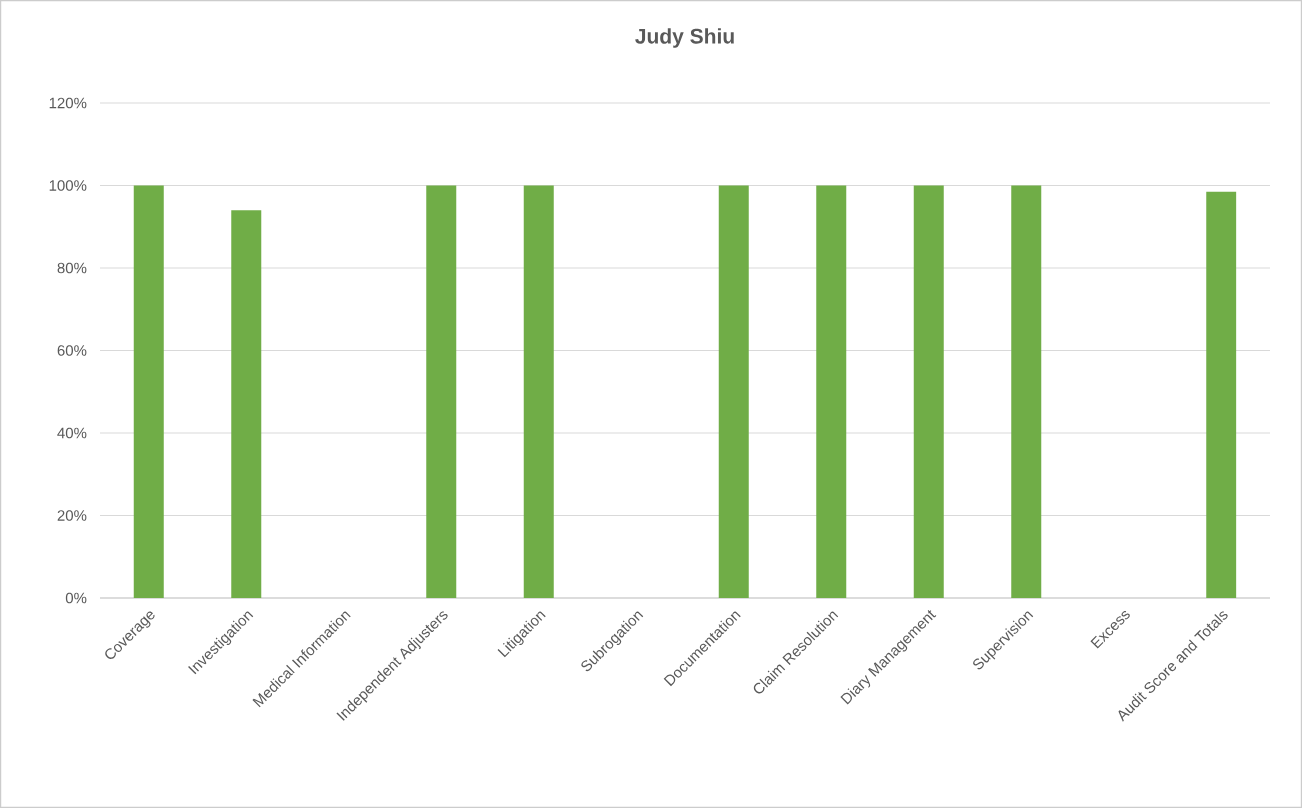 Image resolution: width=1302 pixels, height=808 pixels. I want to click on y-tick-label: 120%, so click(68, 103).